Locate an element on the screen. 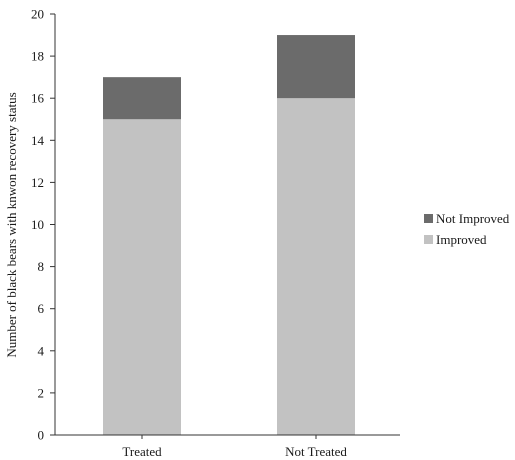  y-tick-label: 2 is located at coordinates (41, 392).